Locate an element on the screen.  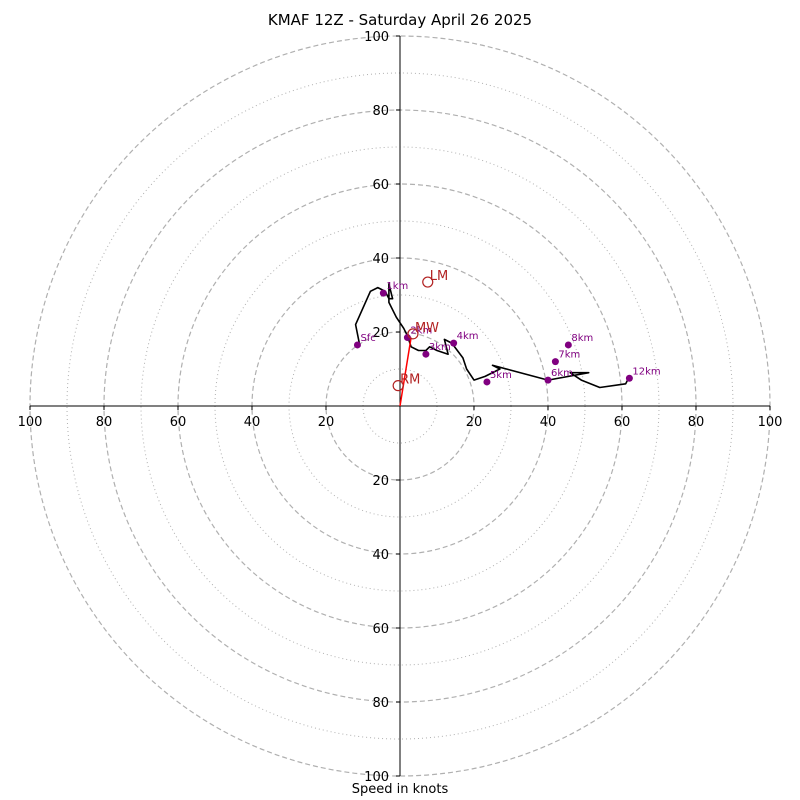
height-label: 4km is located at coordinates (468, 336).